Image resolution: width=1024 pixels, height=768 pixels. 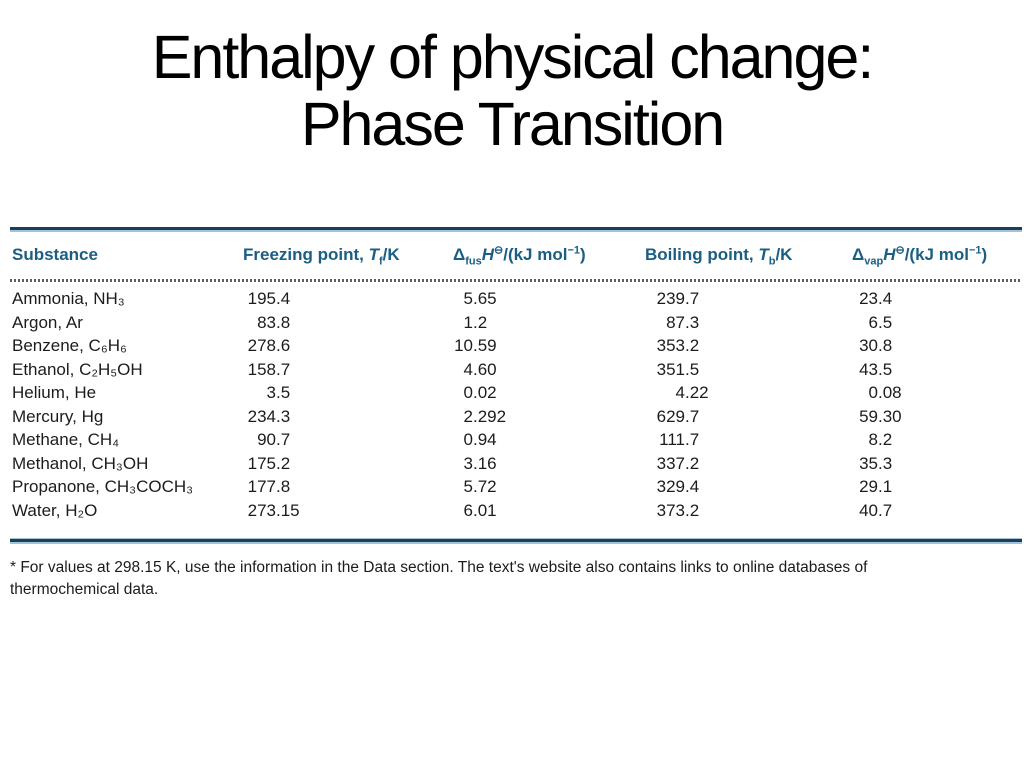 What do you see at coordinates (69, 345) in the screenshot?
I see `cell-substance: Benzene, C₆H₆` at bounding box center [69, 345].